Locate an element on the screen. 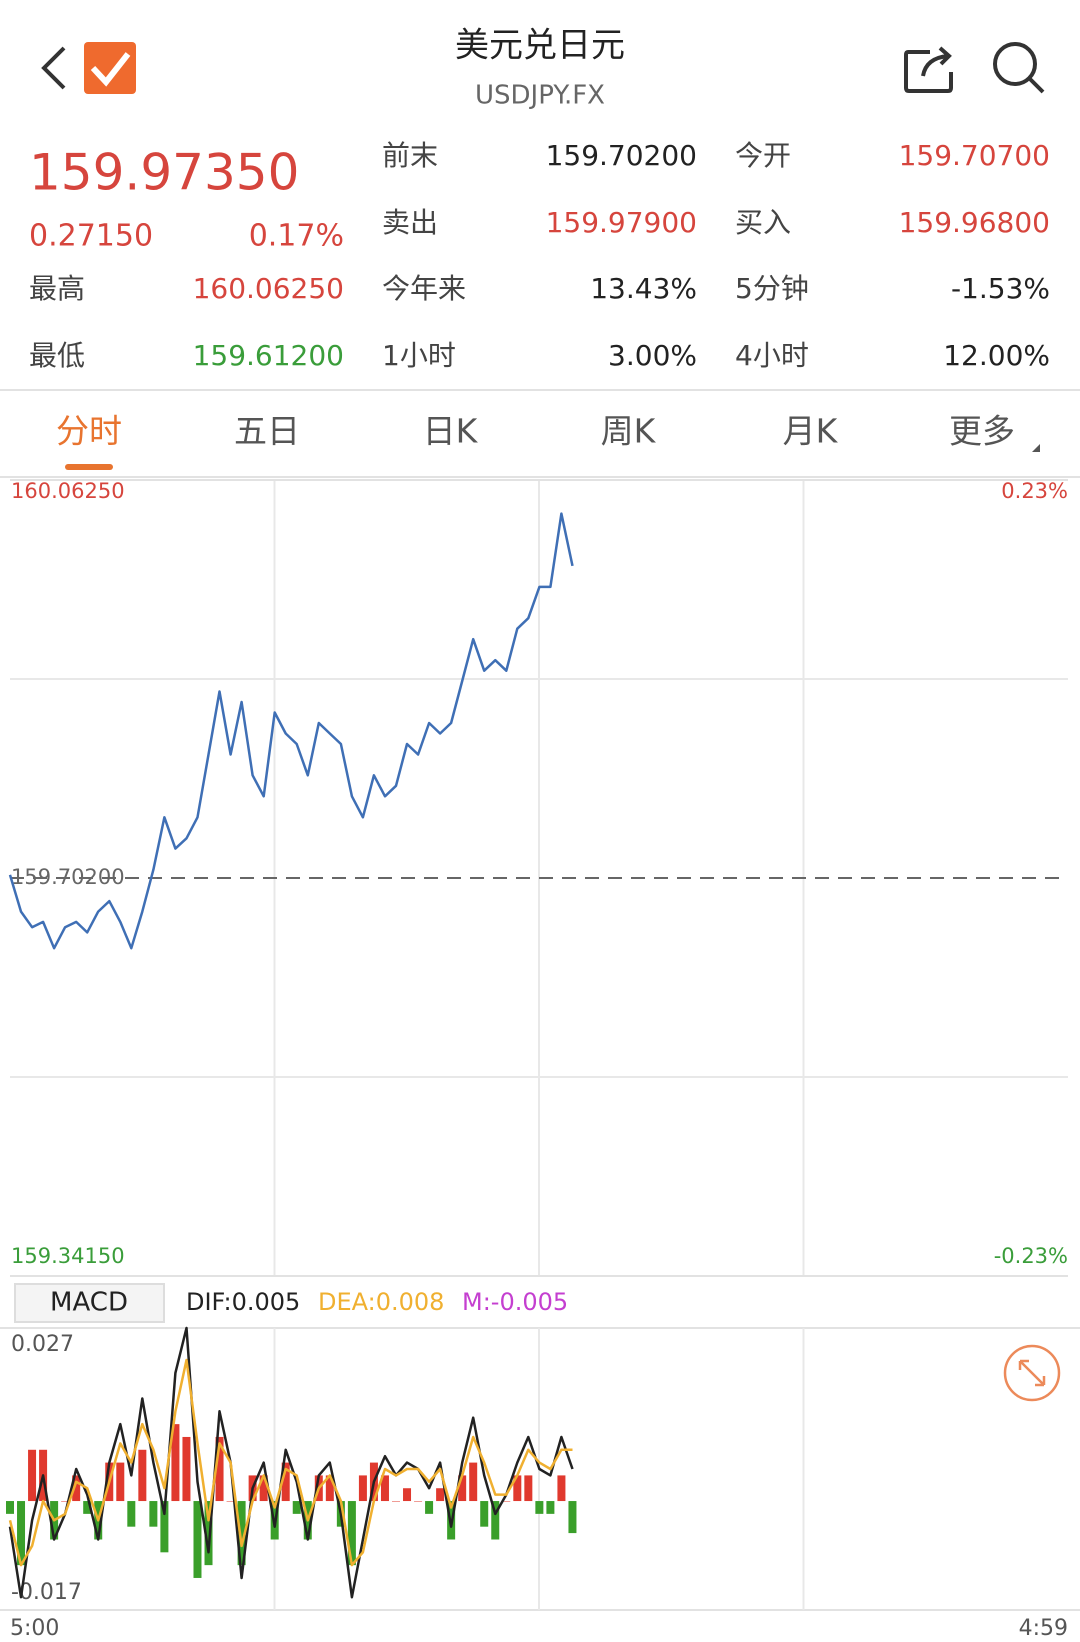 The image size is (1080, 1642). legend-entry: DIF:0.005 is located at coordinates (243, 1302).